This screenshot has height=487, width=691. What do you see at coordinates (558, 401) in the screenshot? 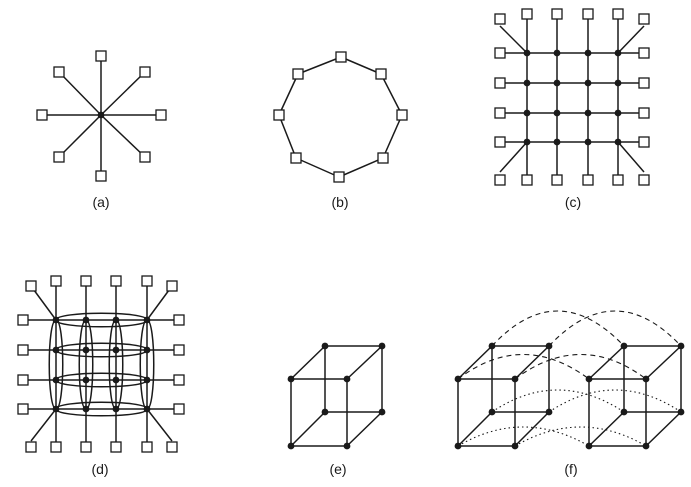
I see `hypercube-dotted-link` at bounding box center [558, 401].